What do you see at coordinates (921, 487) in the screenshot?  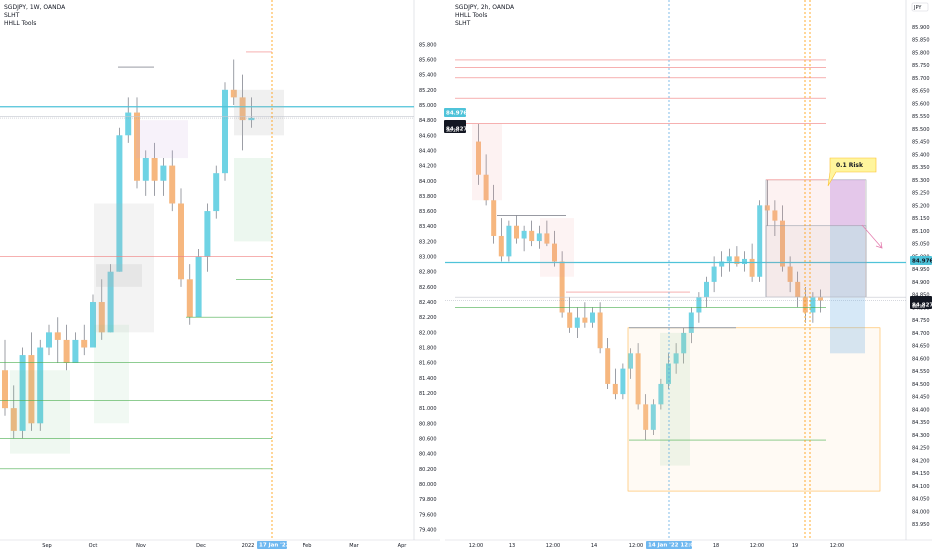 I see `y-tick-label: 84.100` at bounding box center [921, 487].